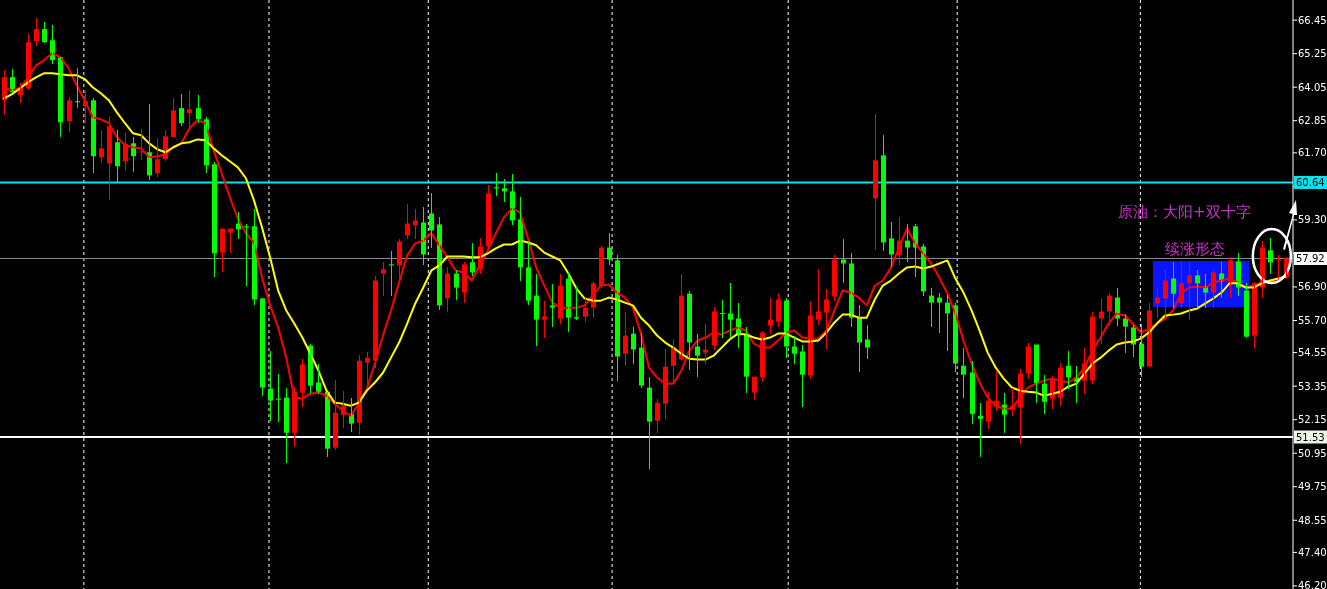 The height and width of the screenshot is (589, 1327). Describe the element at coordinates (1312, 520) in the screenshot. I see `y-tick-label: 48.55` at that location.